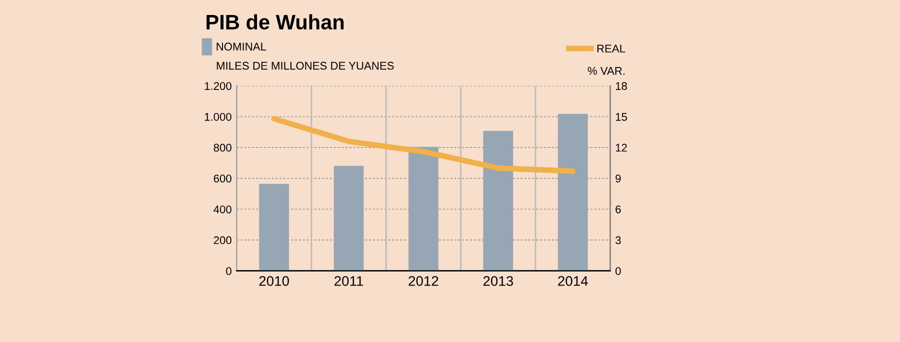 This screenshot has height=342, width=900. What do you see at coordinates (223, 178) in the screenshot?
I see `y-tick-label: 600` at bounding box center [223, 178].